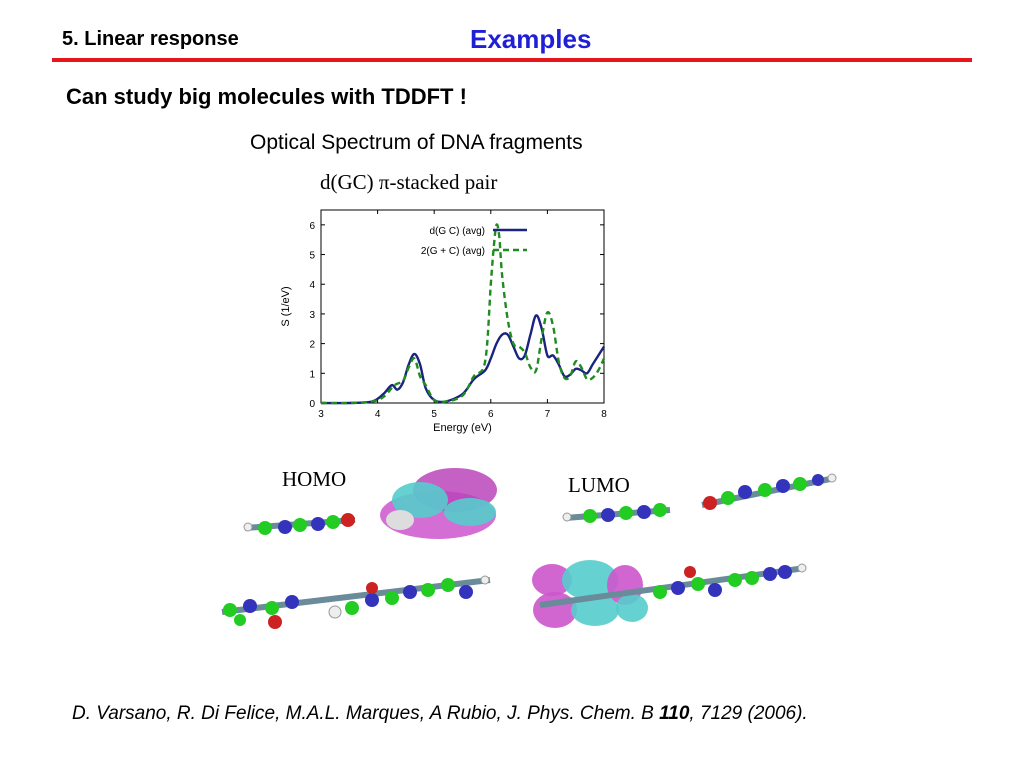 The width and height of the screenshot is (1024, 768). I want to click on citation-volume: 110, so click(674, 713).